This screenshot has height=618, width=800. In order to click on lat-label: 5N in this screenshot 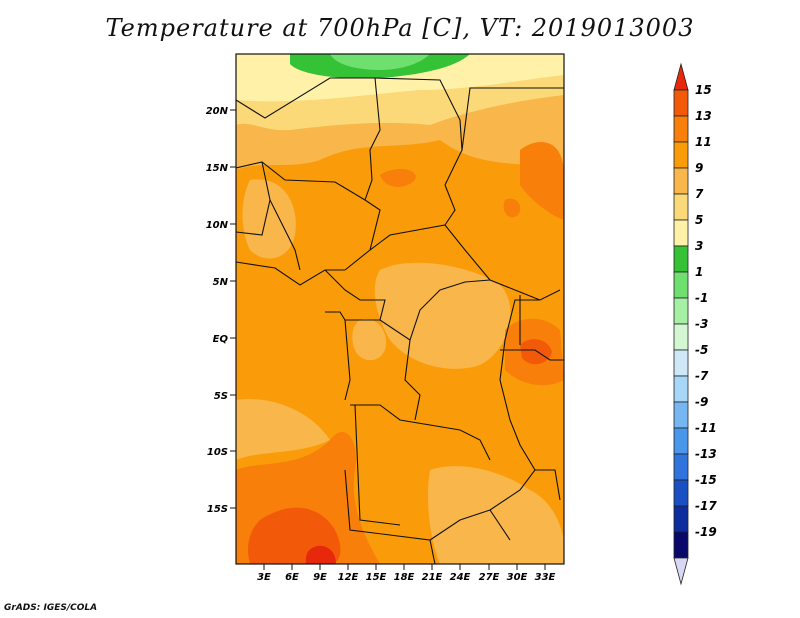, I will do `click(221, 282)`.